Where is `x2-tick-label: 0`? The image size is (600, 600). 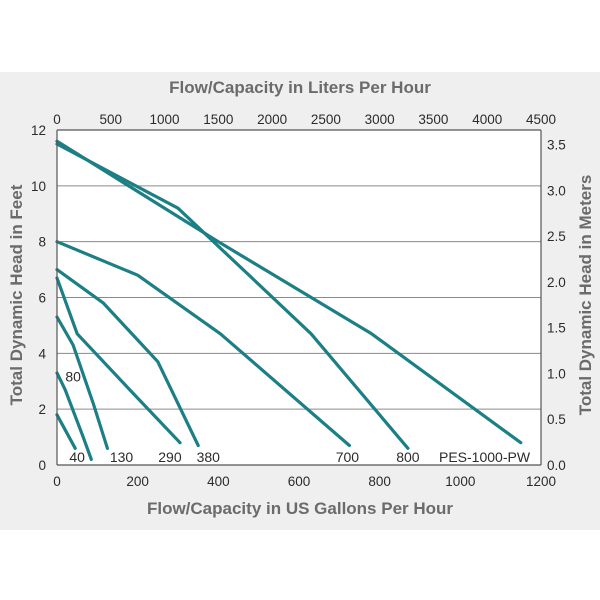 x2-tick-label: 0 is located at coordinates (57, 119).